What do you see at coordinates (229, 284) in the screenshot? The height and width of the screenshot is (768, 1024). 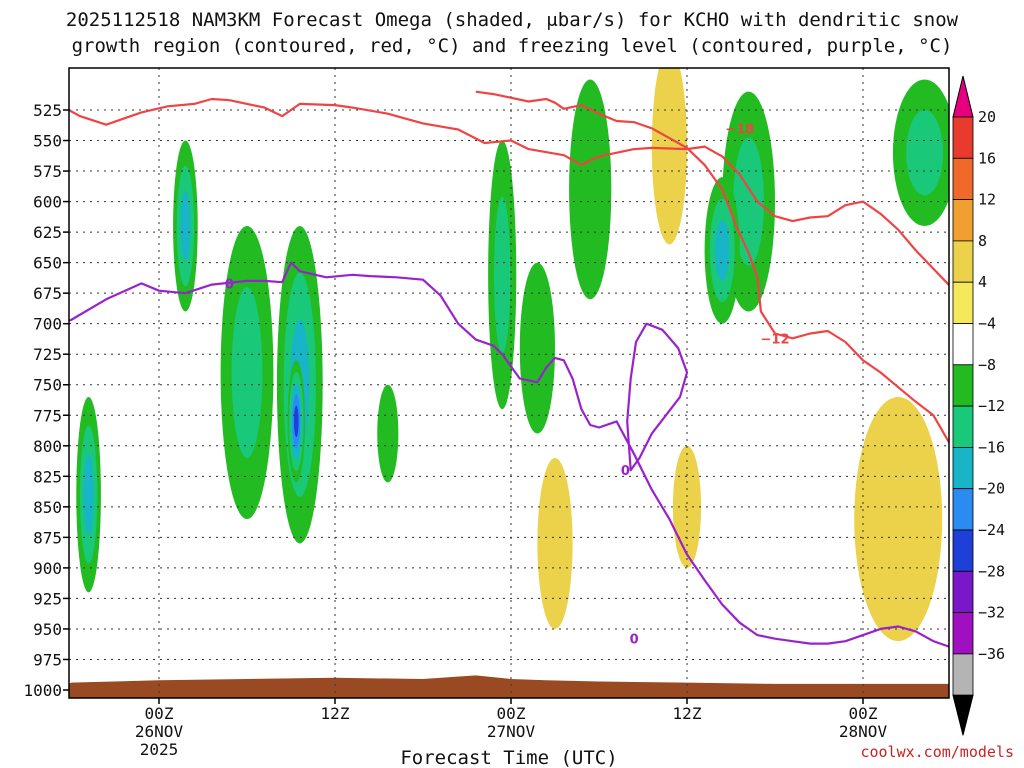 I see `label-freezing-1: 0` at bounding box center [229, 284].